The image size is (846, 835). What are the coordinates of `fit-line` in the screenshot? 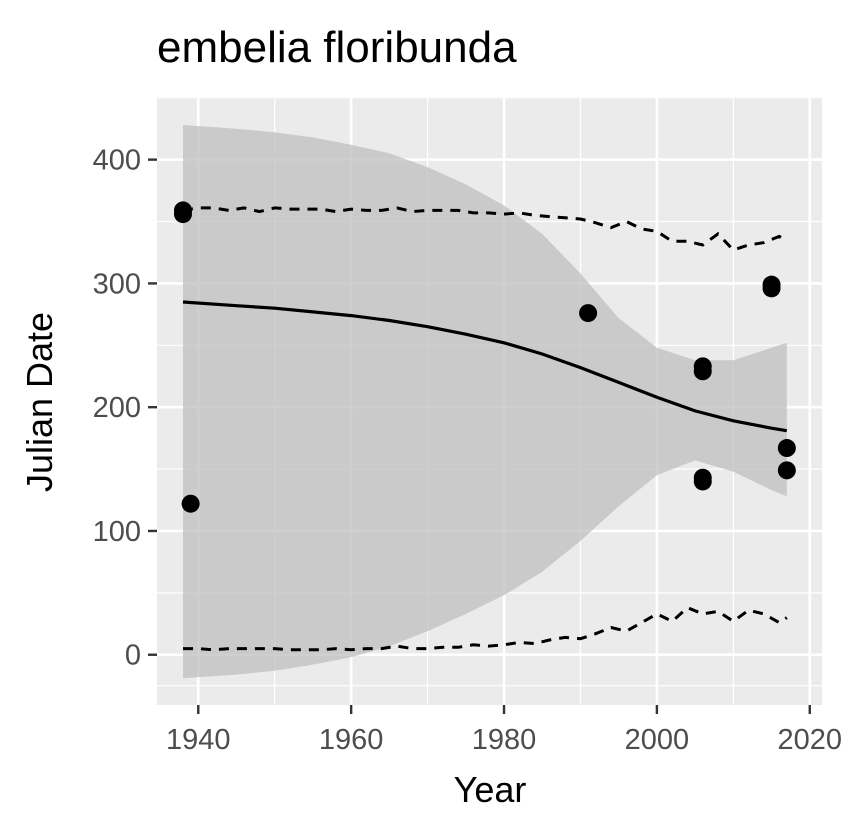 It's located at (485, 366).